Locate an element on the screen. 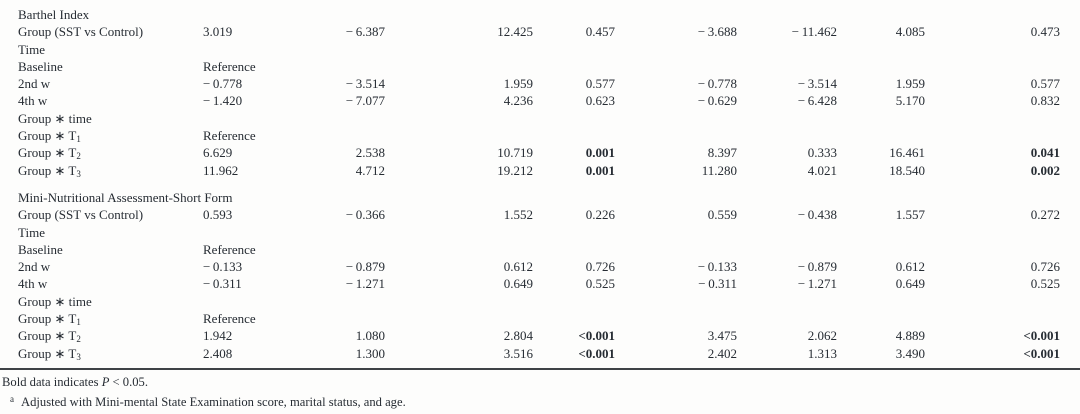  table-cell: 0.473 is located at coordinates (1045, 32).